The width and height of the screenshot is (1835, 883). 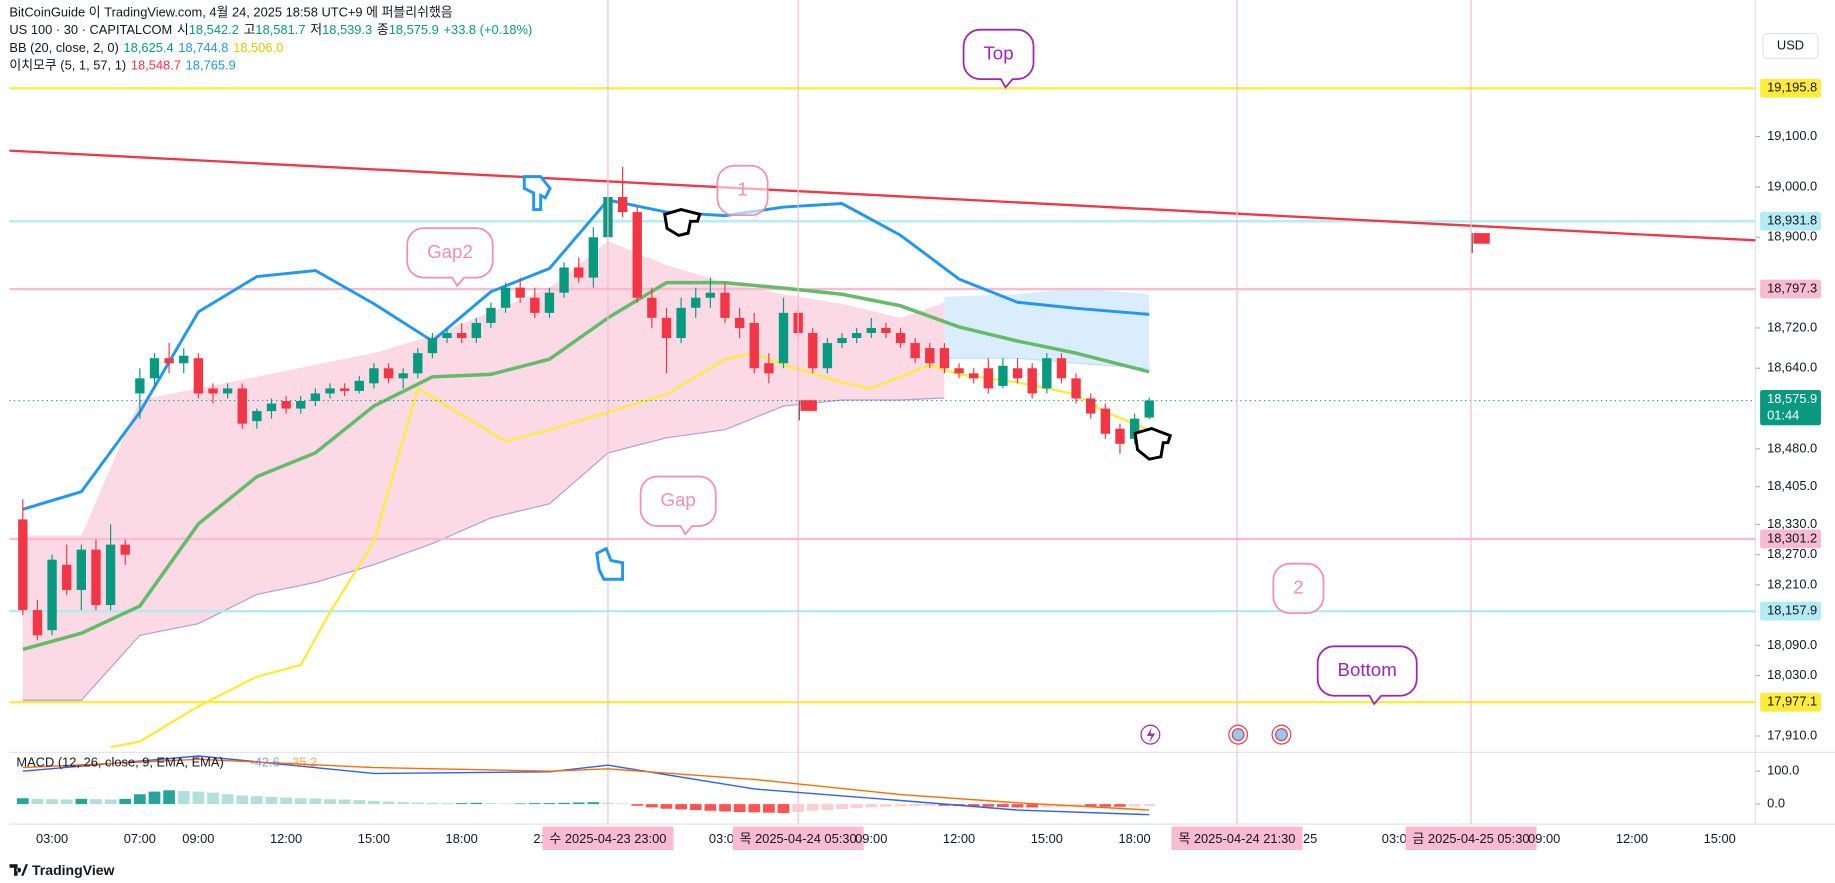 I want to click on y-tick-label: 18,330.0, so click(x=1792, y=523).